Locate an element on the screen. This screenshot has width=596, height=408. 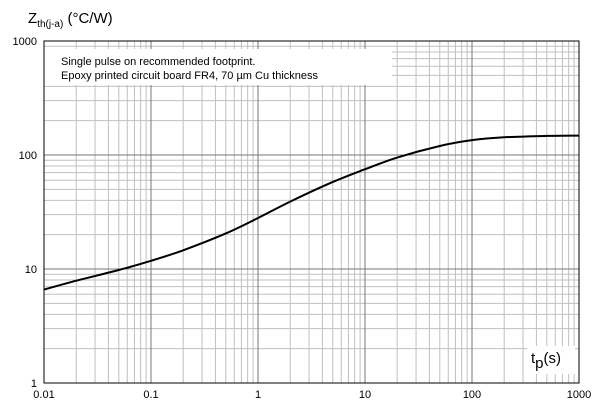
y-axis-label-sub: th(j-a) is located at coordinates (50, 24).